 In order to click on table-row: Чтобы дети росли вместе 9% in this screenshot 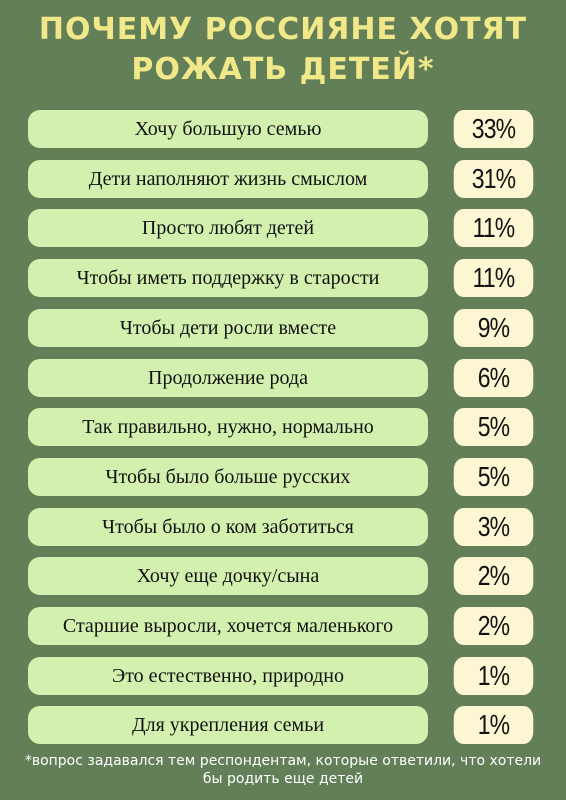, I will do `click(285, 328)`.